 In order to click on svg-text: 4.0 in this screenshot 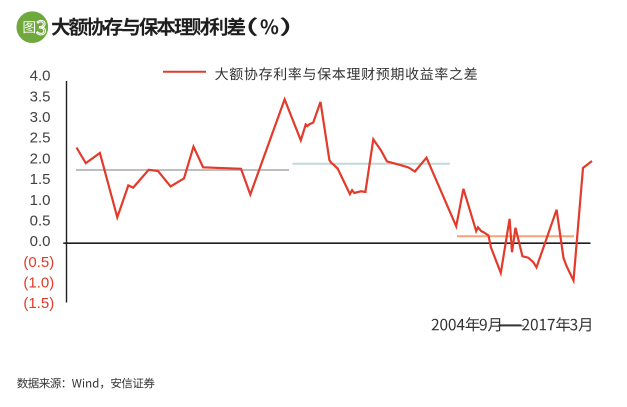, I will do `click(40, 76)`.